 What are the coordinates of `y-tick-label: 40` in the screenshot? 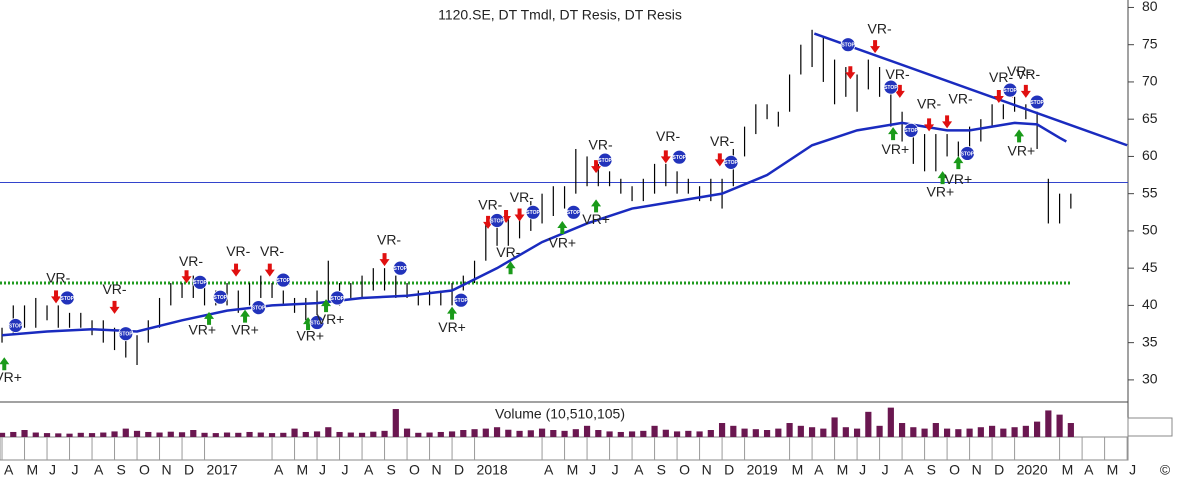 It's located at (1150, 304).